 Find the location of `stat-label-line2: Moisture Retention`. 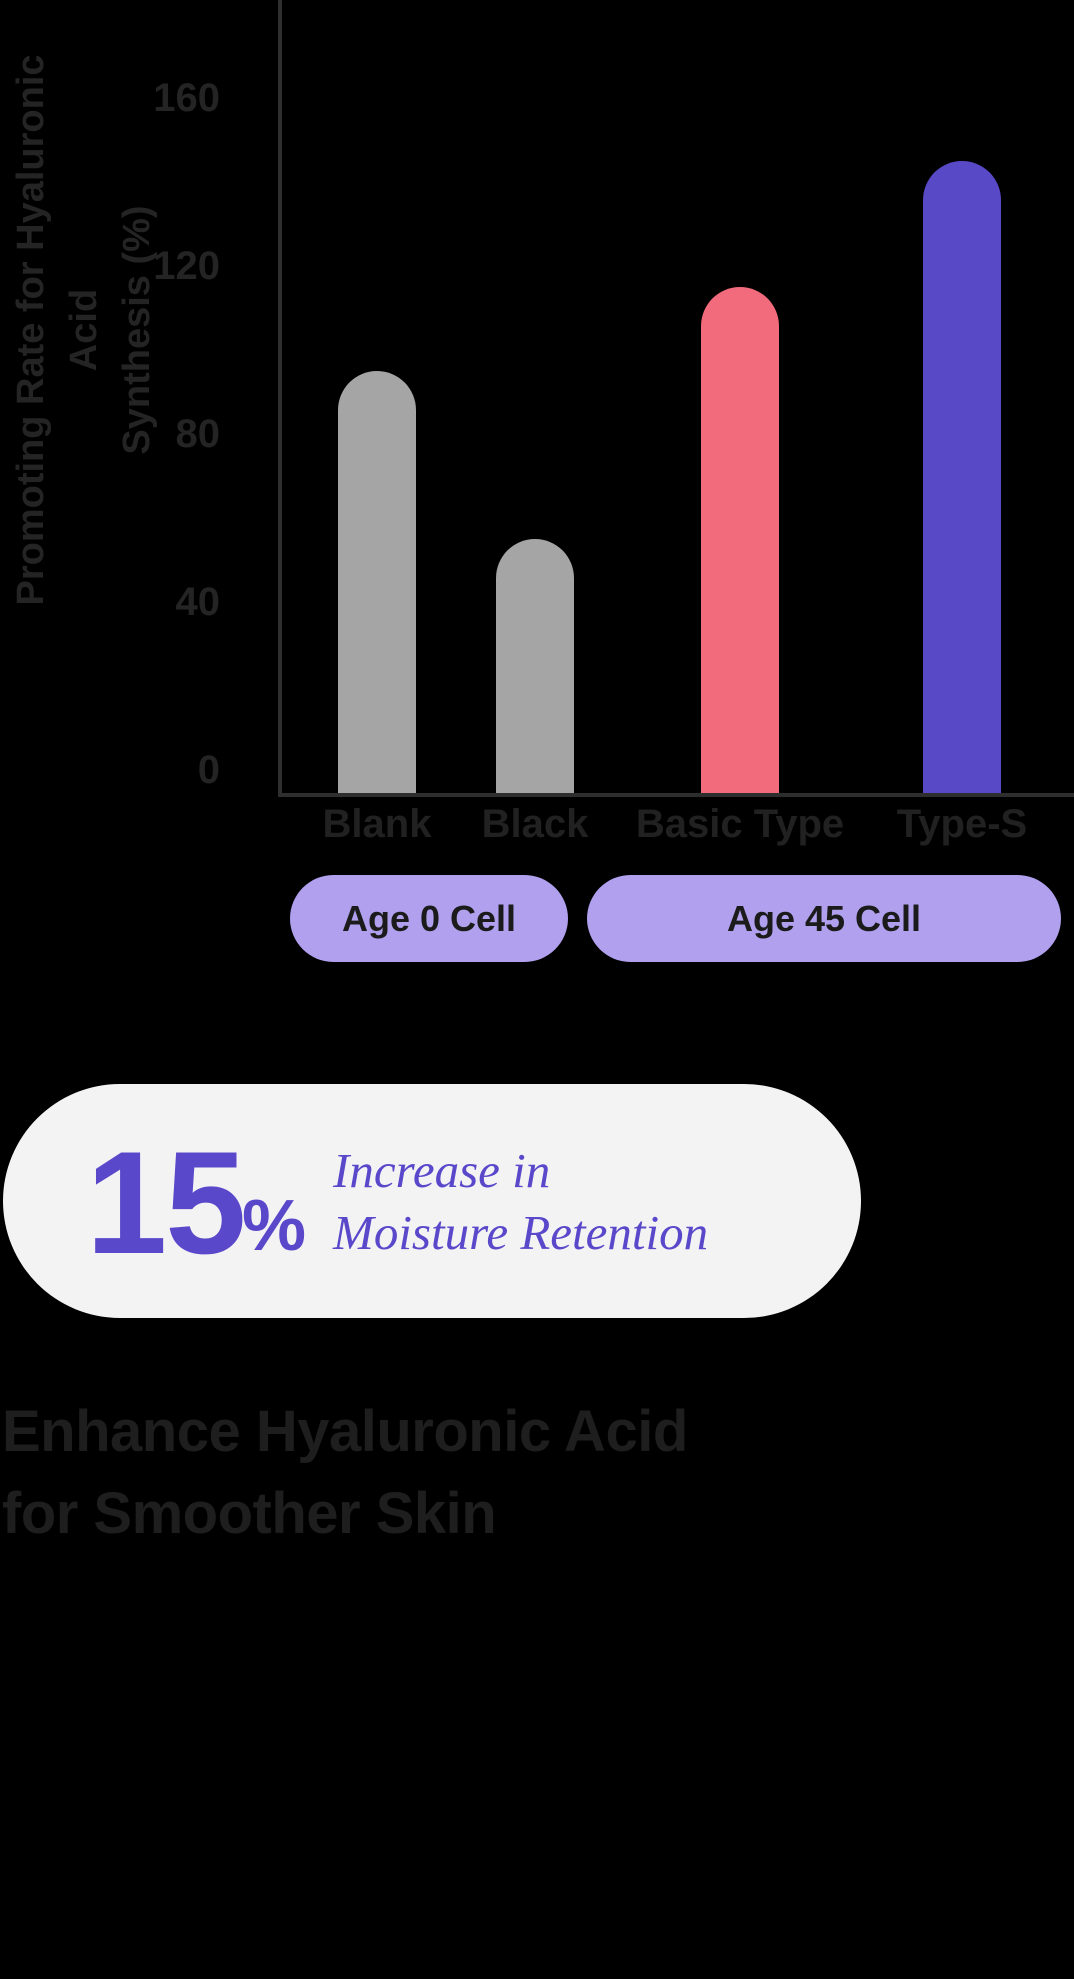

stat-label-line2: Moisture Retention is located at coordinates (521, 1232).